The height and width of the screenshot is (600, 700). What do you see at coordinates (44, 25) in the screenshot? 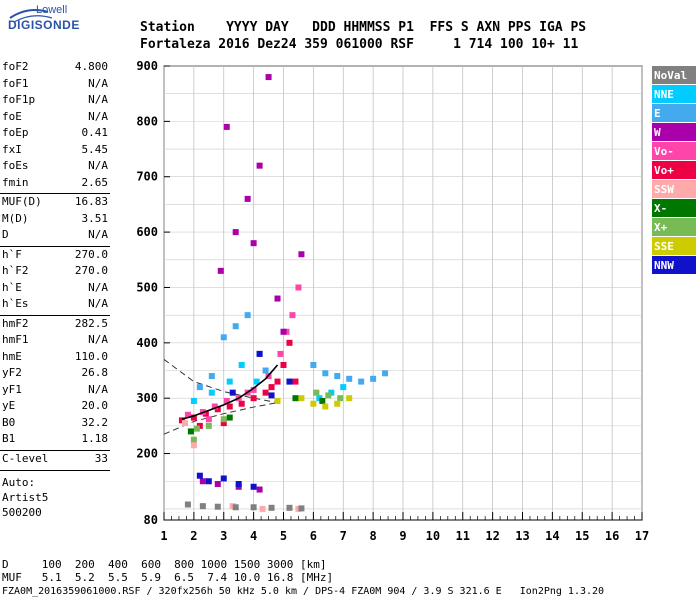
I see `logo-bottom-text: DIGISONDE` at bounding box center [44, 25].